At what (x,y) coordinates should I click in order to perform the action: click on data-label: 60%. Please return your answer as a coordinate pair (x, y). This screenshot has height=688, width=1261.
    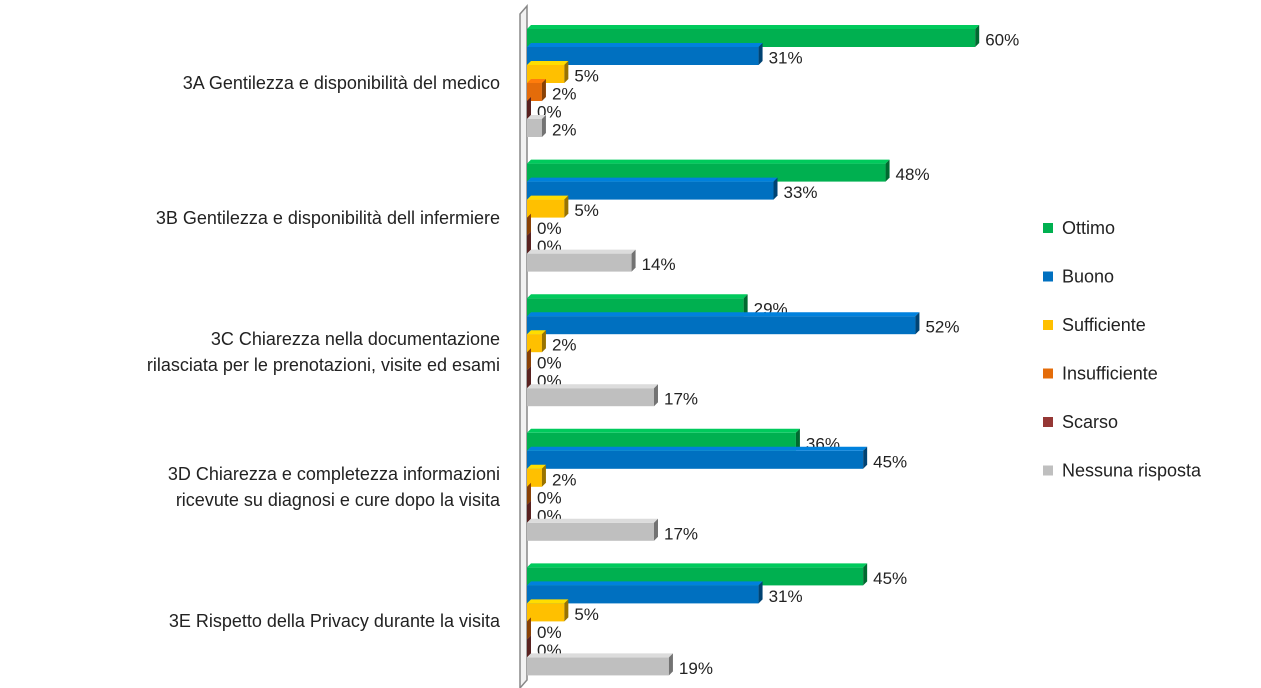
    Looking at the image, I should click on (1002, 39).